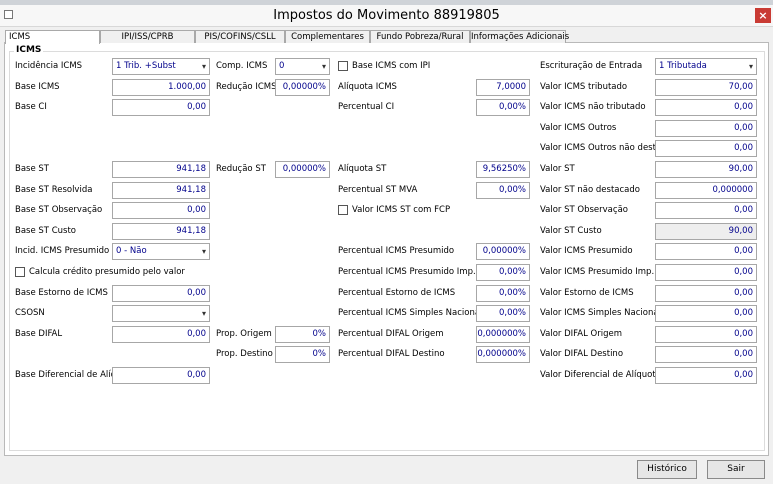  What do you see at coordinates (503, 87) in the screenshot?
I see `text-field: 7,0000` at bounding box center [503, 87].